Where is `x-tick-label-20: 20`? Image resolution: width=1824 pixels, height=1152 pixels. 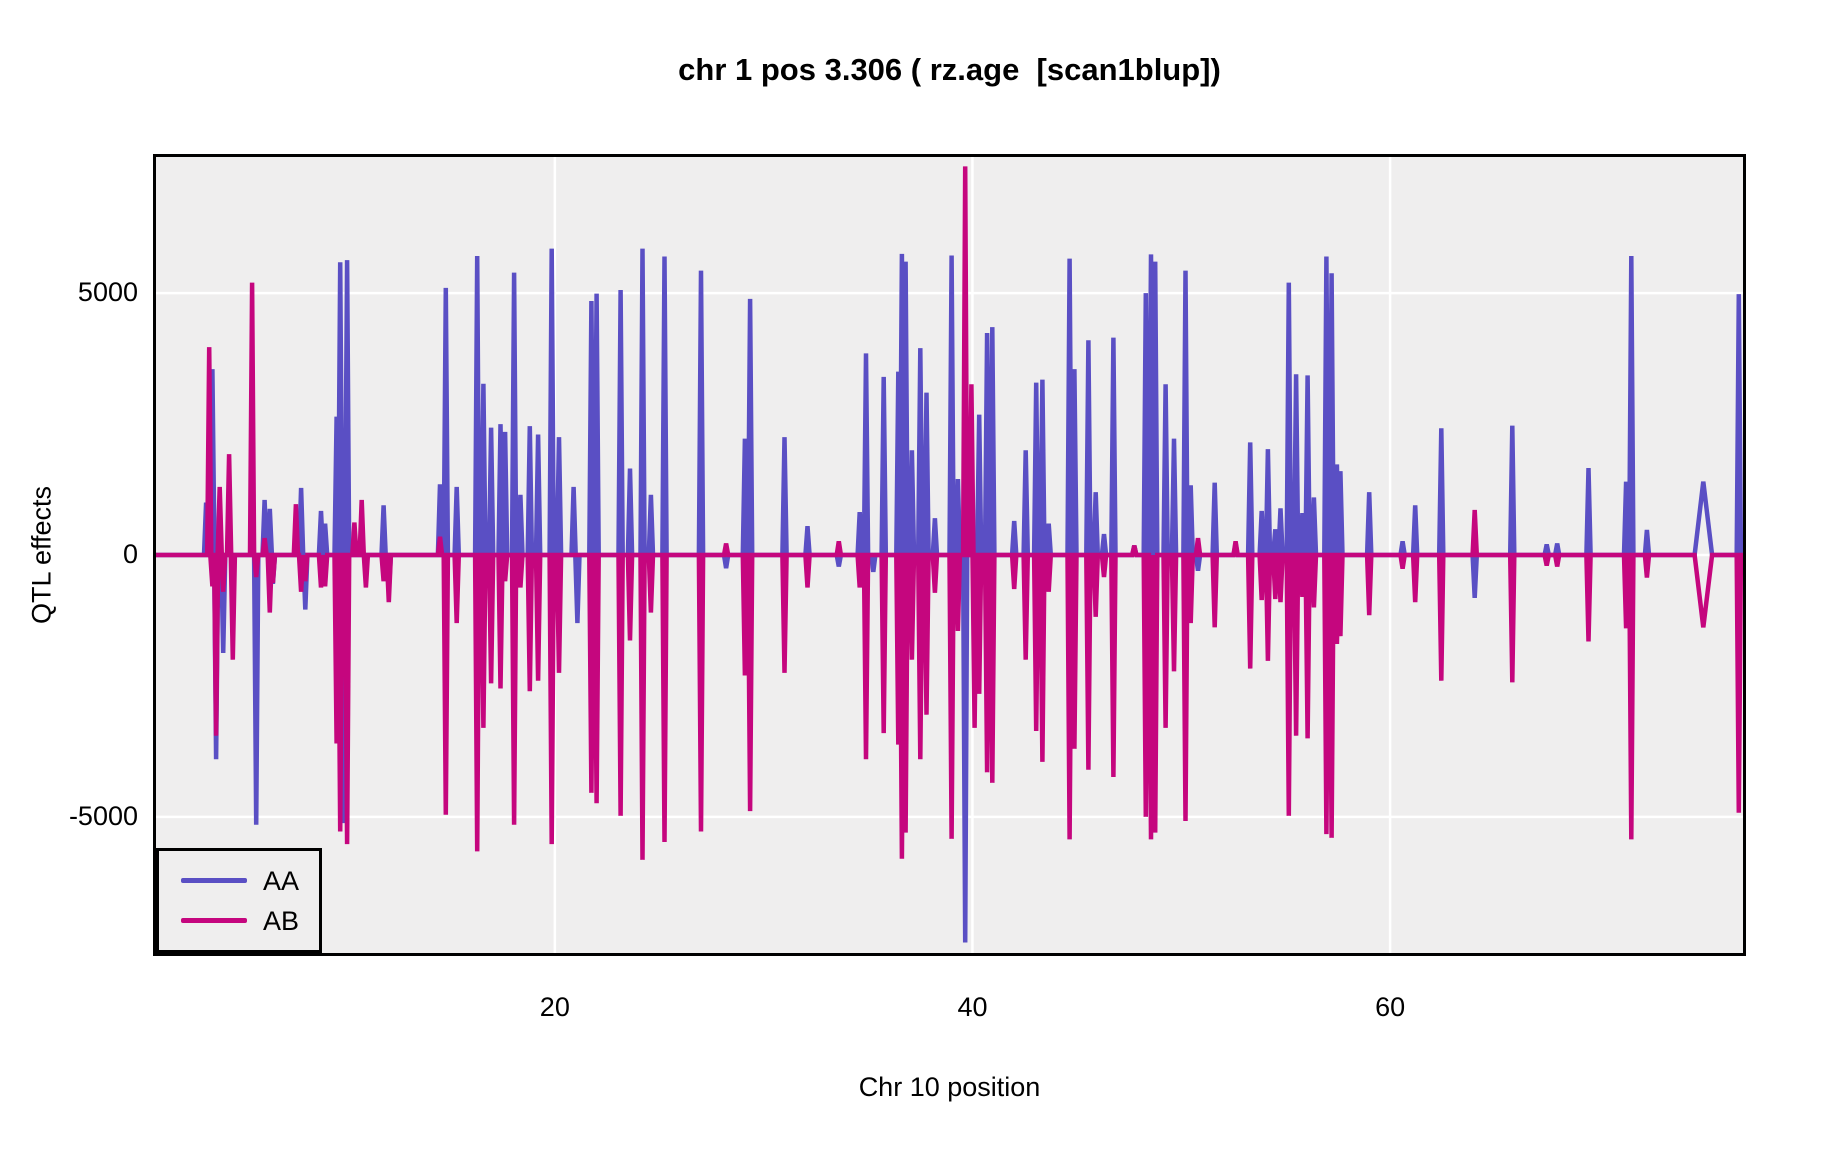 x-tick-label-20: 20 is located at coordinates (554, 1007).